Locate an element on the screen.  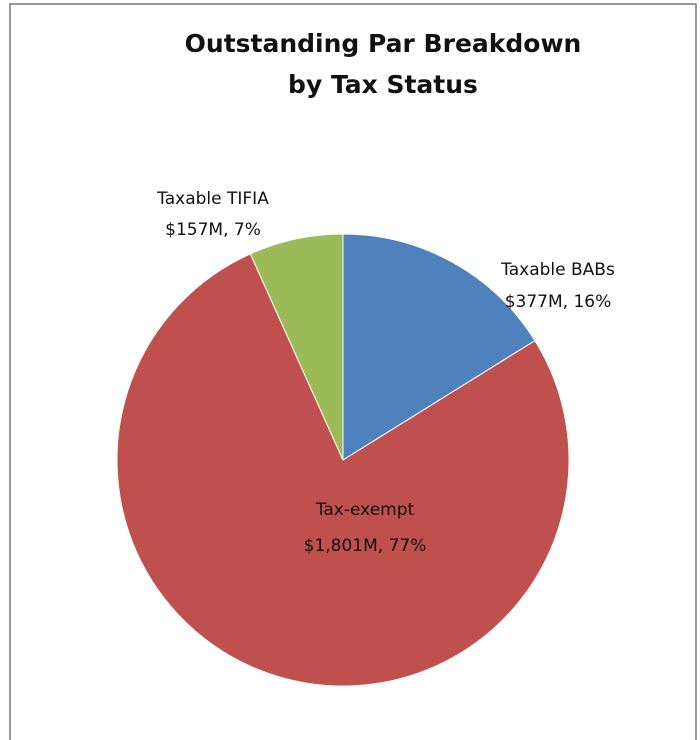
slice-value-label: $1,801M, 77% is located at coordinates (365, 546).